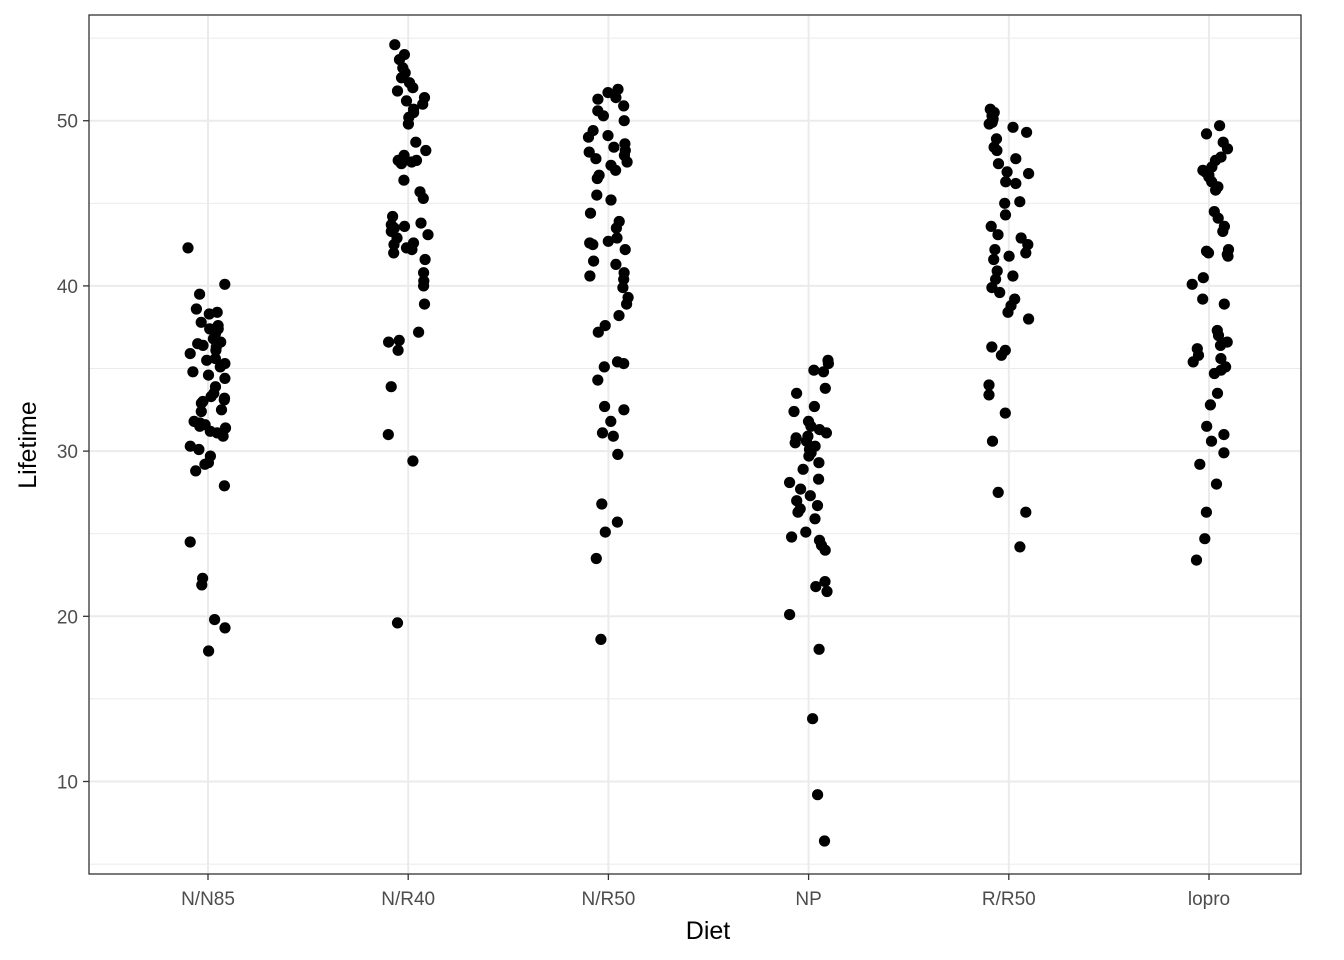  What do you see at coordinates (808, 899) in the screenshot?
I see `x-tick-label: NP` at bounding box center [808, 899].